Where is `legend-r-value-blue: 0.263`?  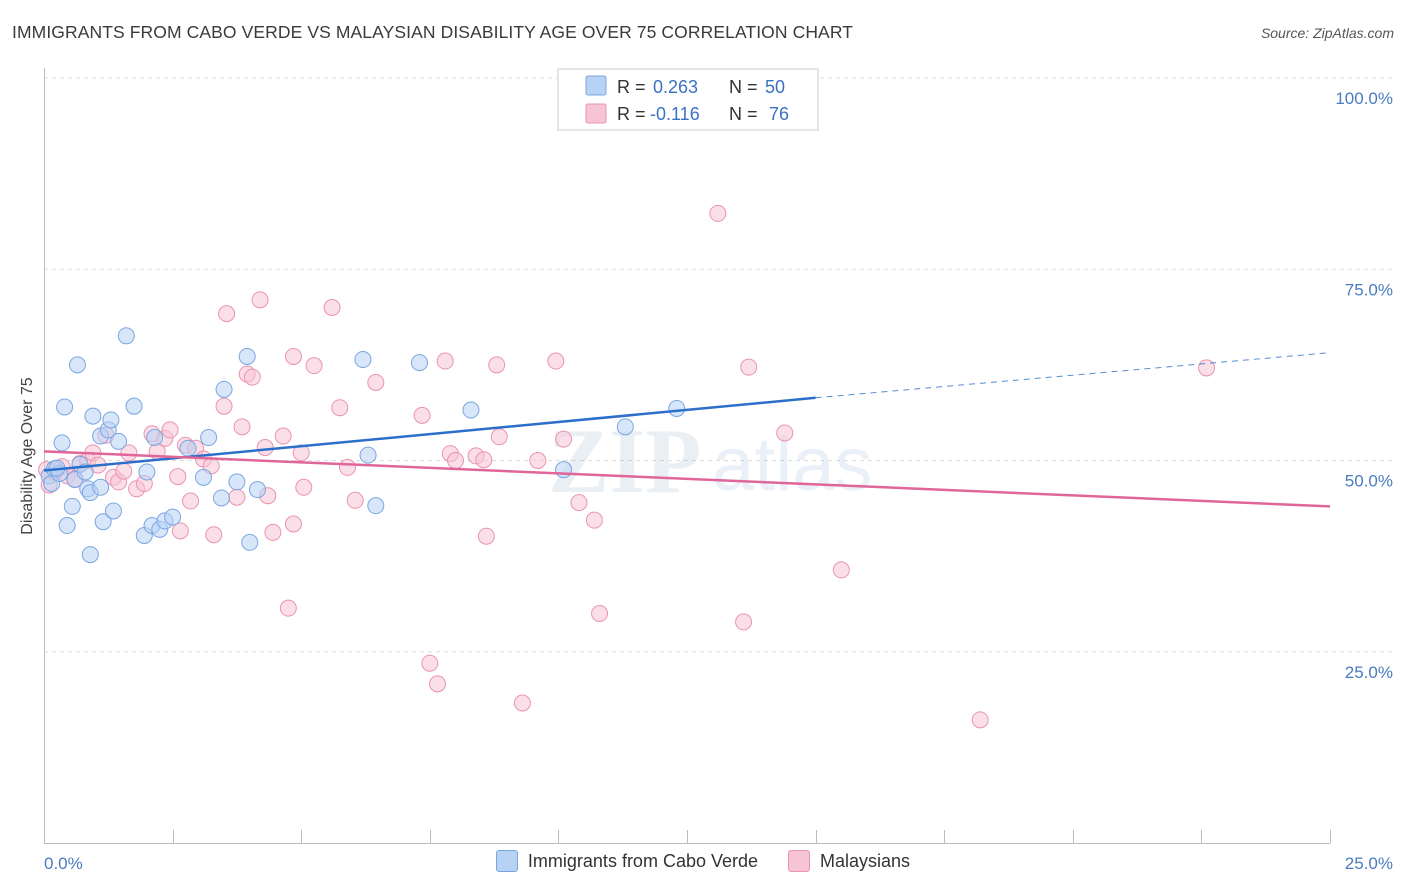 legend-r-value-blue: 0.263 is located at coordinates (675, 87).